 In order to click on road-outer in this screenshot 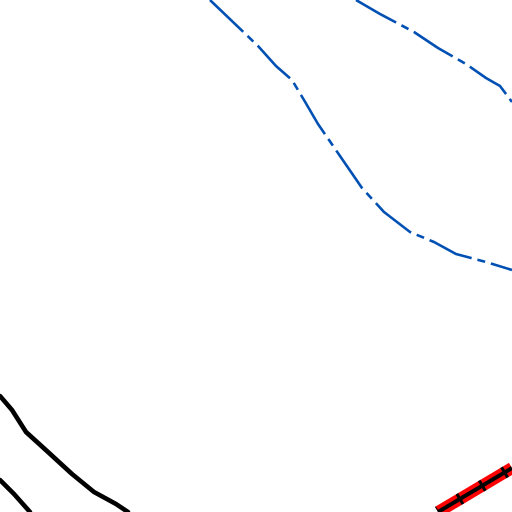, I will do `click(65, 452)`.